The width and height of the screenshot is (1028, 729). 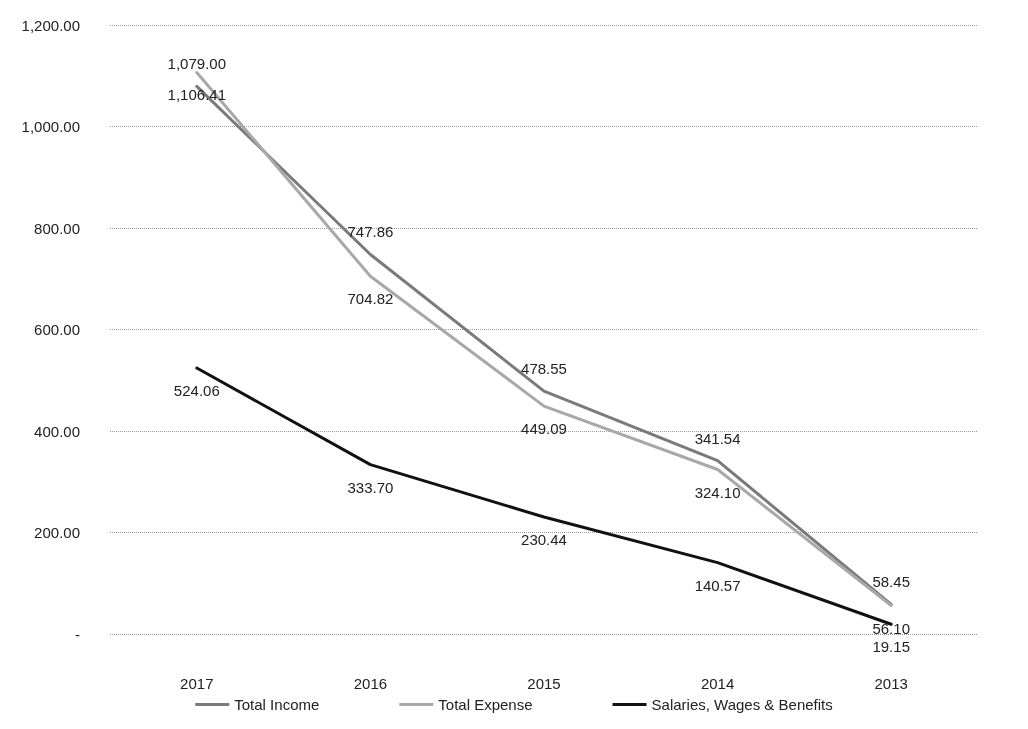 What do you see at coordinates (77, 634) in the screenshot?
I see `y-tick-label: -` at bounding box center [77, 634].